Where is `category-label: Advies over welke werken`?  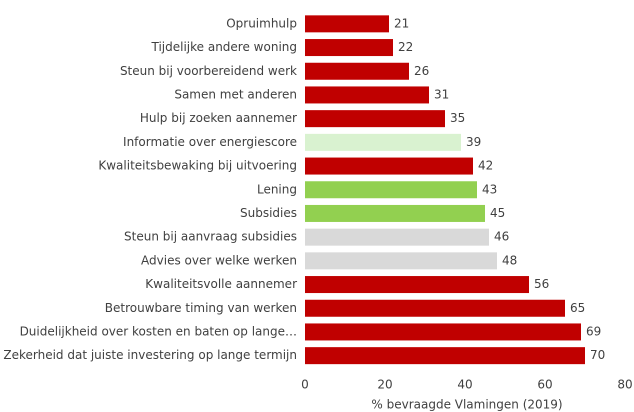 category-label: Advies over welke werken is located at coordinates (219, 260).